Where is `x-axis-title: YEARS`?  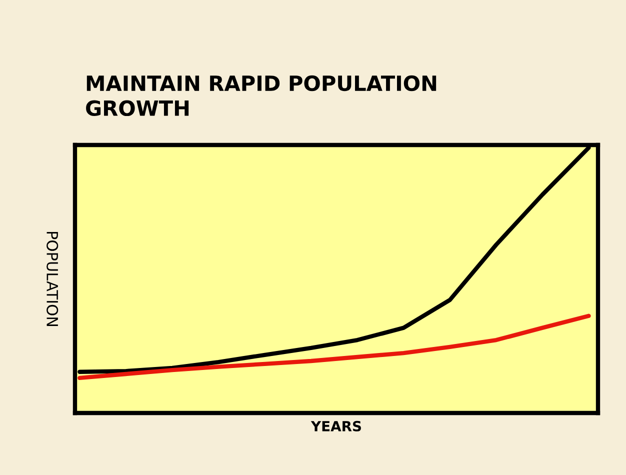 x-axis-title: YEARS is located at coordinates (335, 426).